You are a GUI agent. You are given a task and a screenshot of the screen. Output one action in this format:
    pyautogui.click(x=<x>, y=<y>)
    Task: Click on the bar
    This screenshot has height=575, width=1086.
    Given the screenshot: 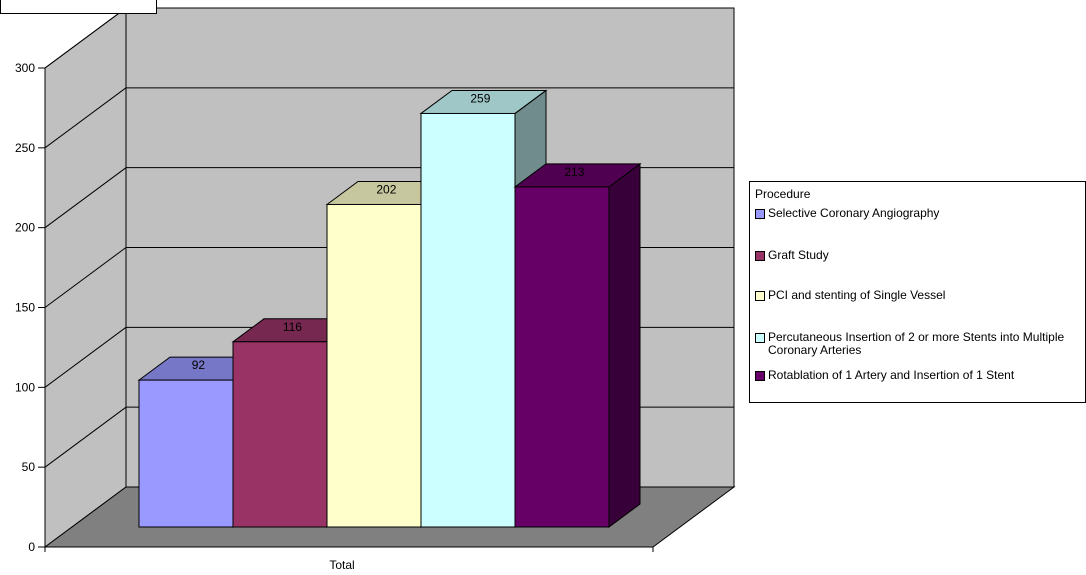 What is the action you would take?
    pyautogui.click(x=577, y=345)
    